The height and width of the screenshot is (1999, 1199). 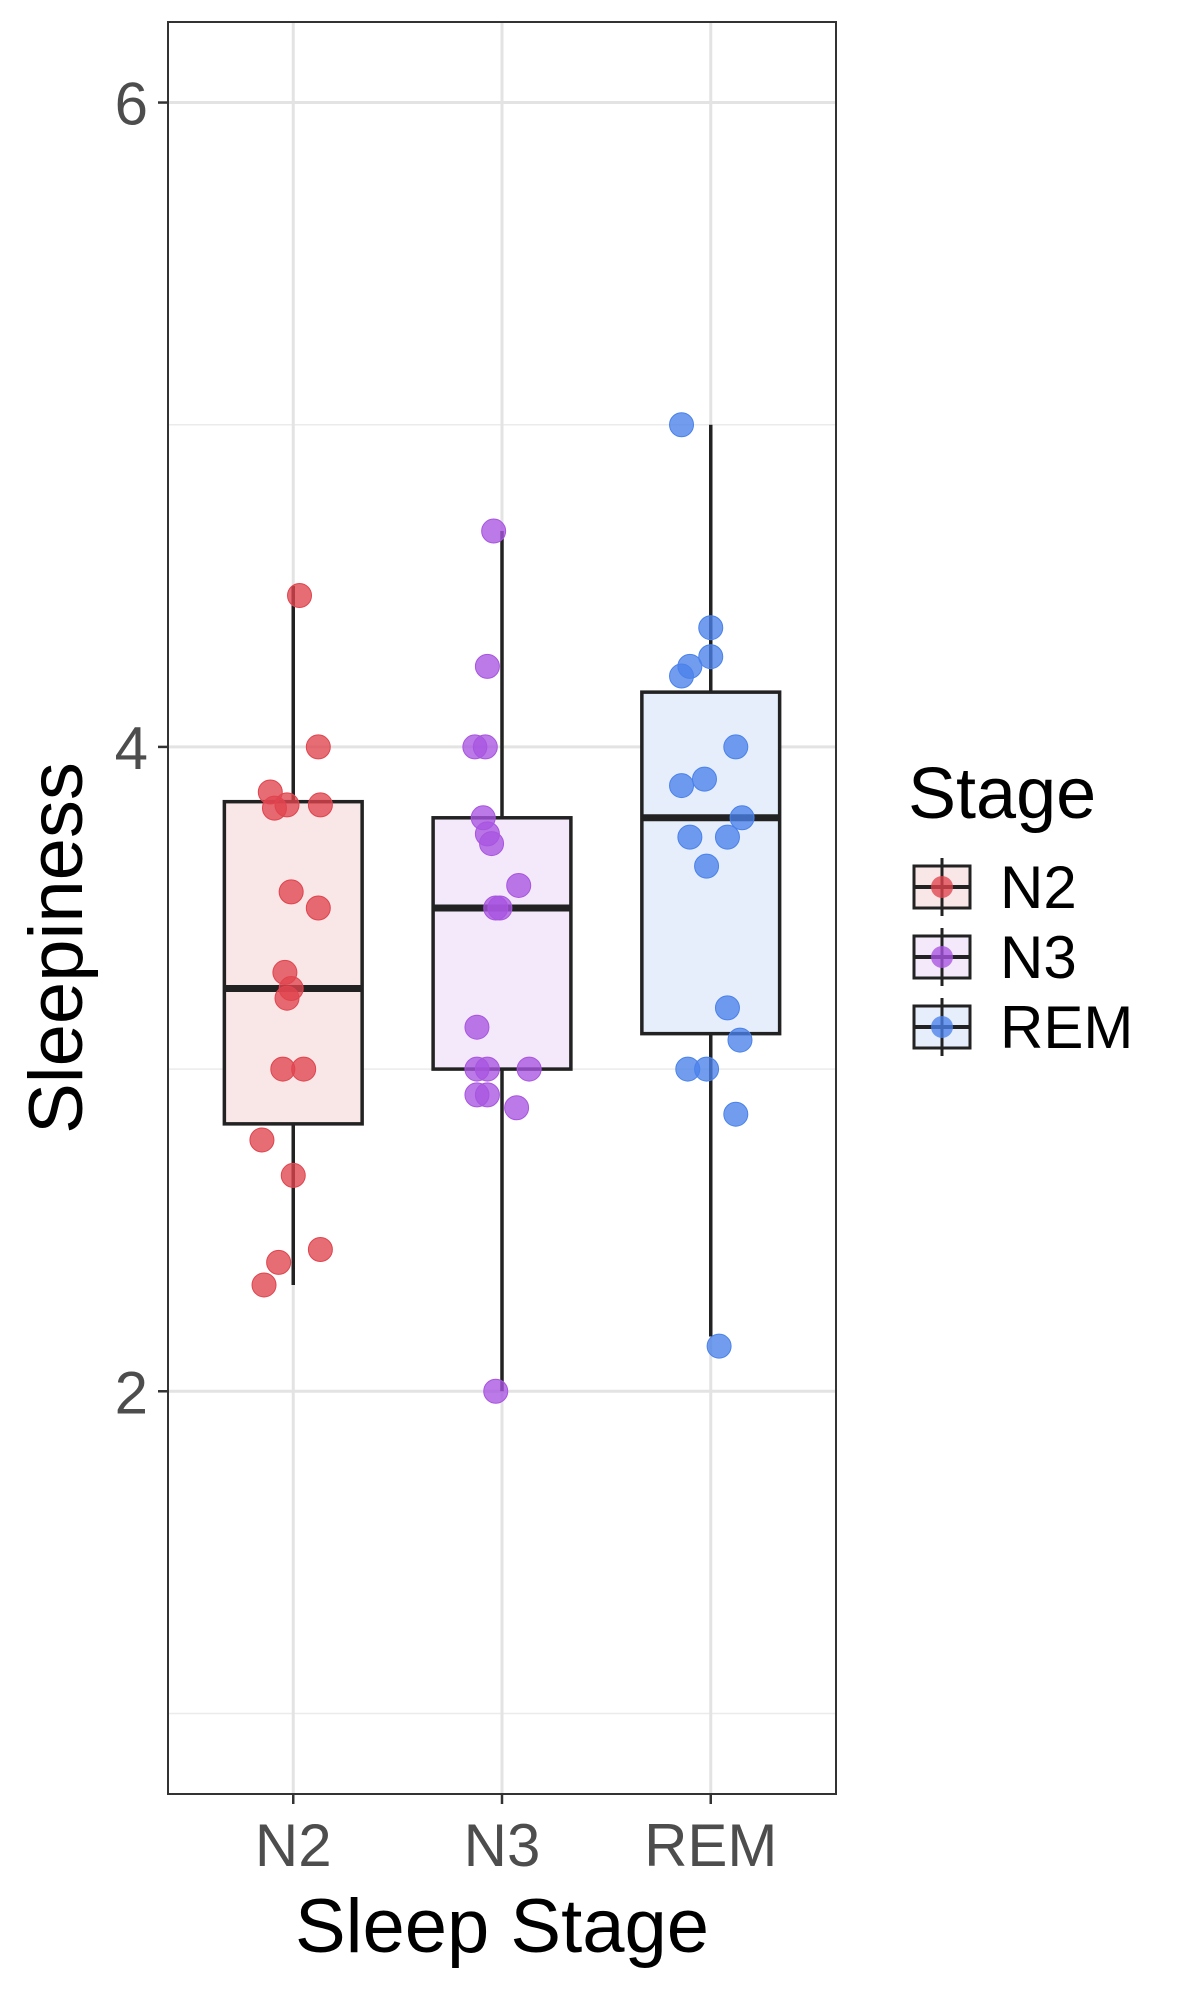 What do you see at coordinates (56, 948) in the screenshot?
I see `y-axis-title: Sleepiness` at bounding box center [56, 948].